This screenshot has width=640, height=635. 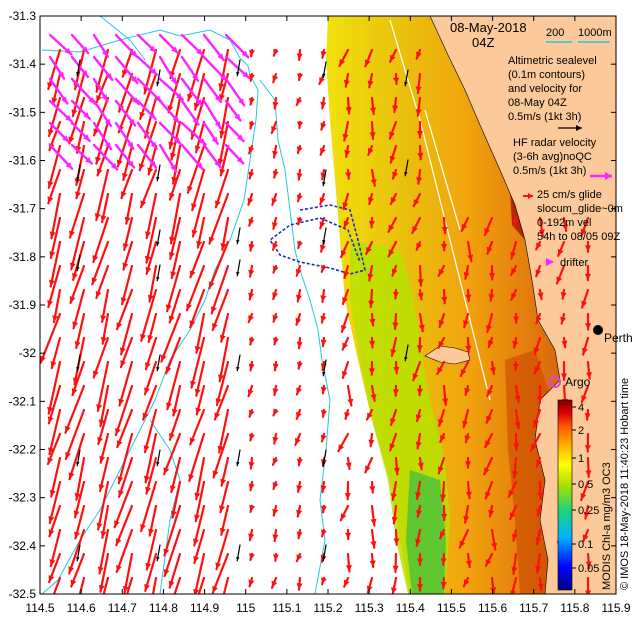 What do you see at coordinates (23, 161) in the screenshot?
I see `y-tick-label: -31.6` at bounding box center [23, 161].